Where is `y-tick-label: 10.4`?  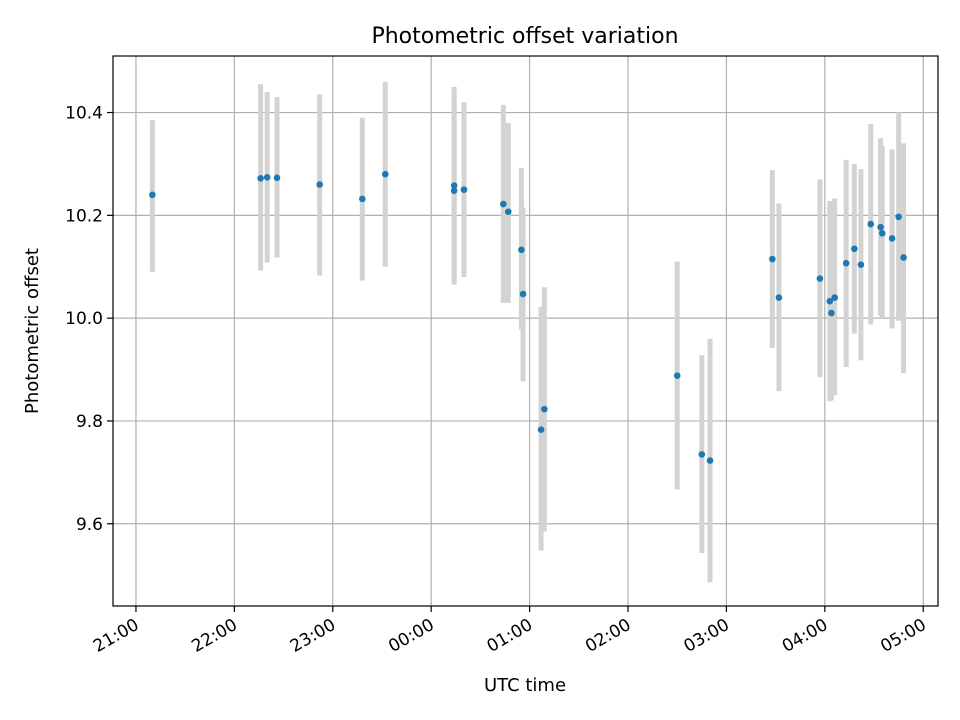
y-tick-label: 10.4 is located at coordinates (84, 114).